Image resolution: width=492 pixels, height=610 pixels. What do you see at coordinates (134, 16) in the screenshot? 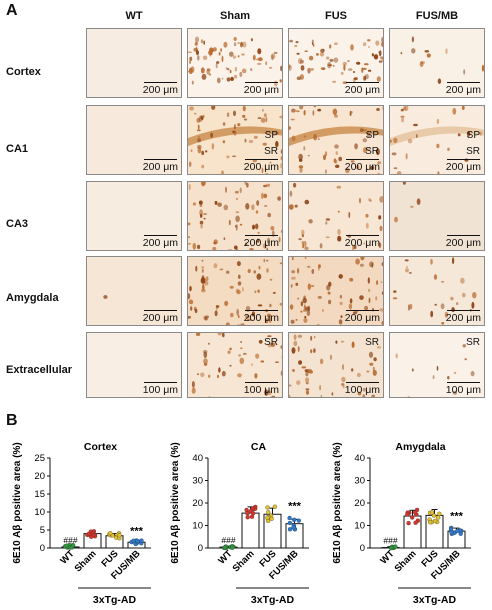
I see `col-head-wt: WT` at bounding box center [134, 16].